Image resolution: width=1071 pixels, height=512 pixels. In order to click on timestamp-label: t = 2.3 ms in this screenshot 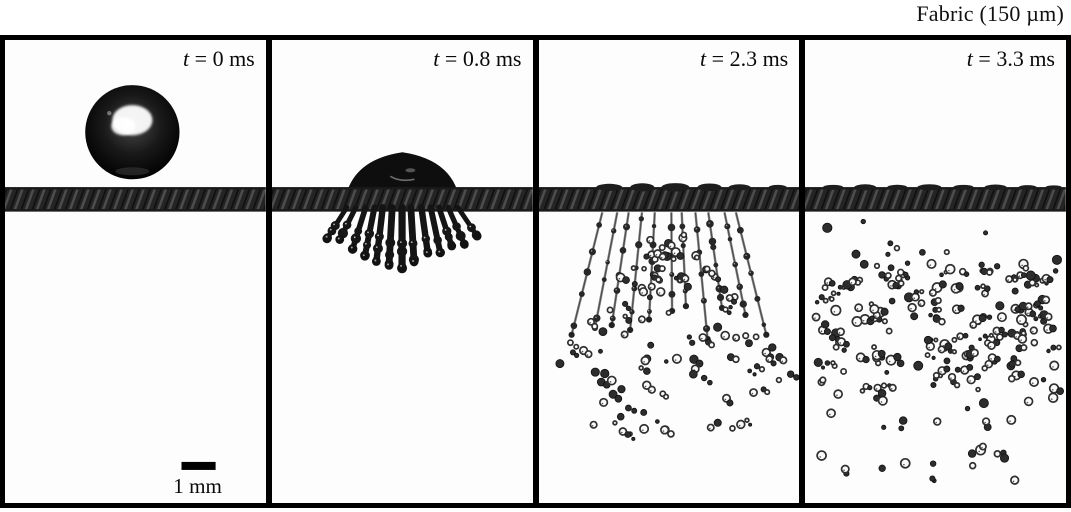, I will do `click(744, 59)`.